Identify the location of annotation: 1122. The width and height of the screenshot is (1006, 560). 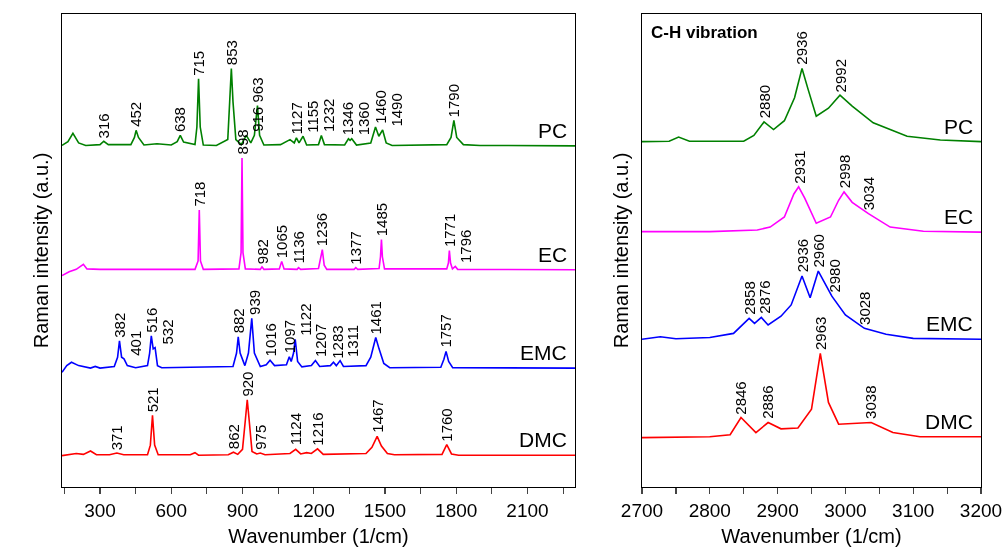
(305, 319).